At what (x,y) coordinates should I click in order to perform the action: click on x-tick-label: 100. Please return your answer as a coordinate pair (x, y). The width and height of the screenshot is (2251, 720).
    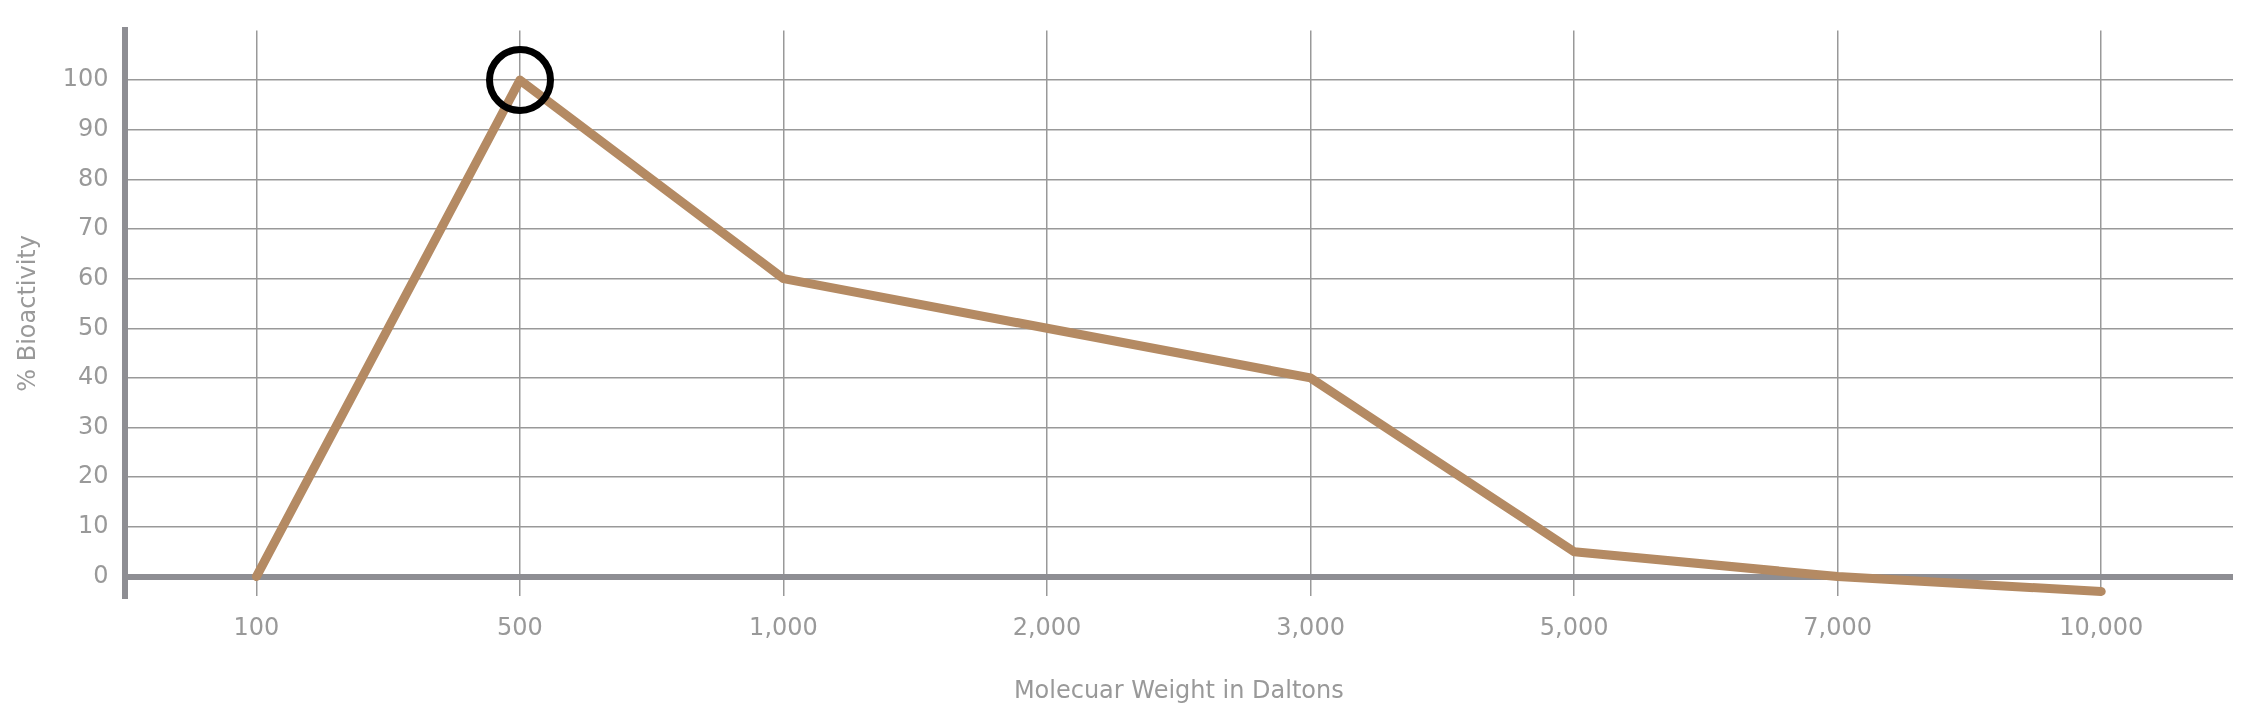
    Looking at the image, I should click on (256, 627).